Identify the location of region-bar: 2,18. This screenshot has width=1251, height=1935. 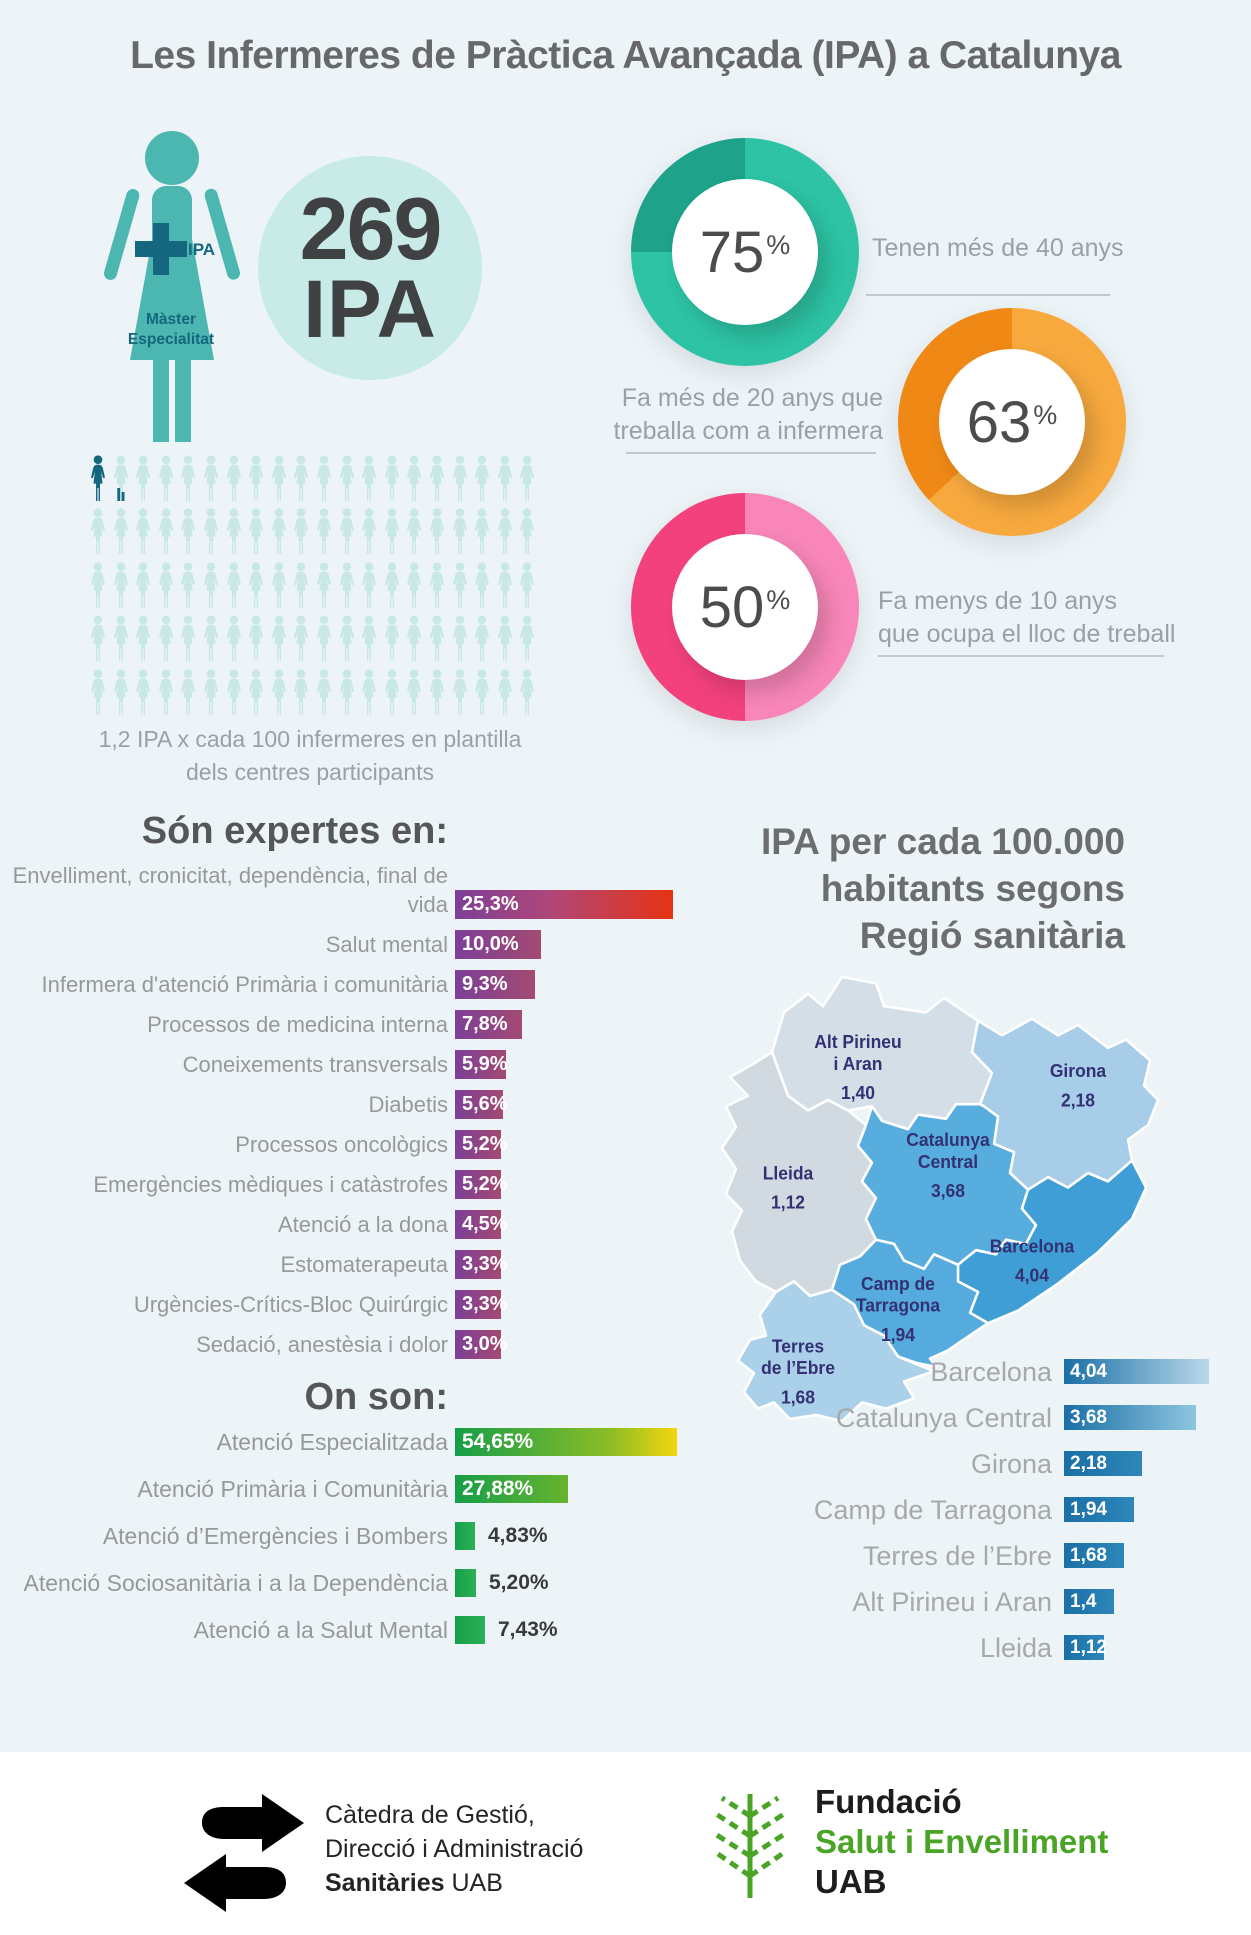
(1103, 1463).